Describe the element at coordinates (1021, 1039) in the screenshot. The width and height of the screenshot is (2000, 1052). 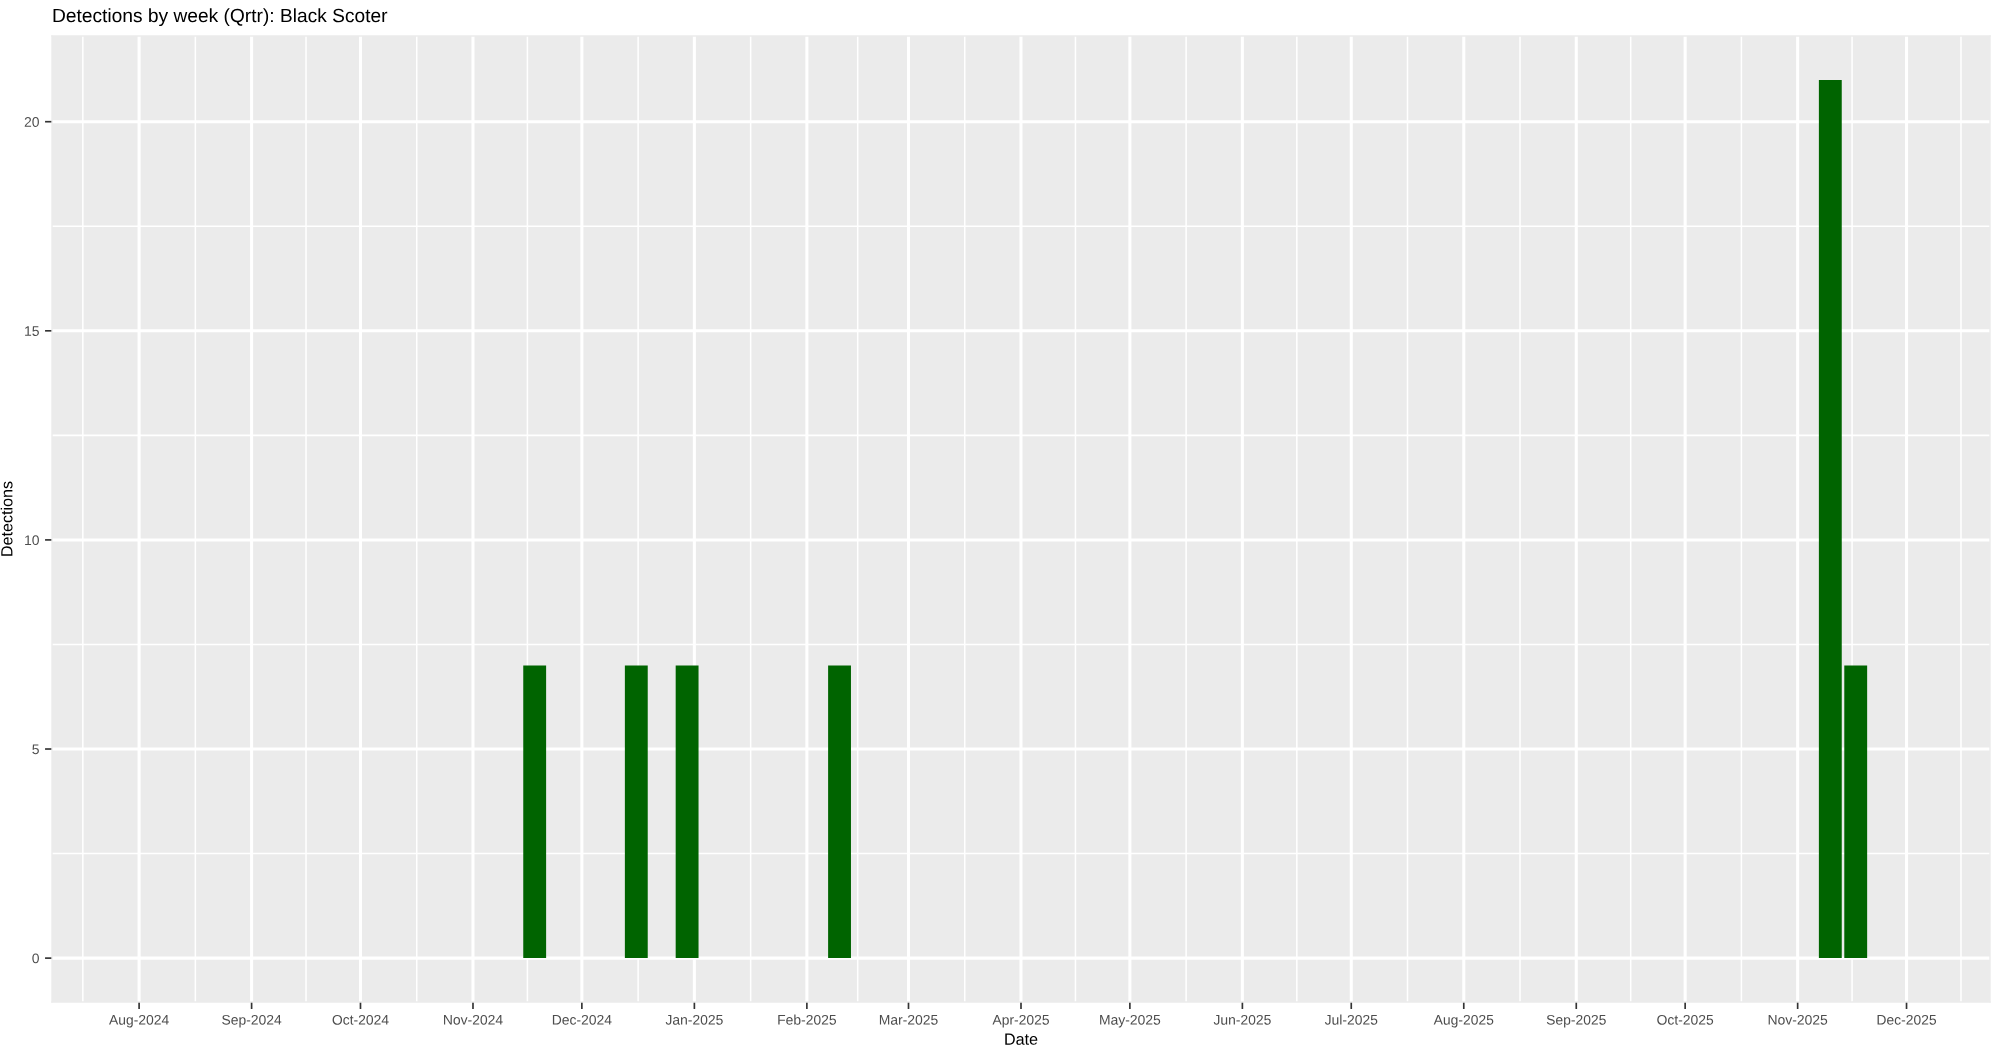
I see `x-axis-title: Date` at that location.